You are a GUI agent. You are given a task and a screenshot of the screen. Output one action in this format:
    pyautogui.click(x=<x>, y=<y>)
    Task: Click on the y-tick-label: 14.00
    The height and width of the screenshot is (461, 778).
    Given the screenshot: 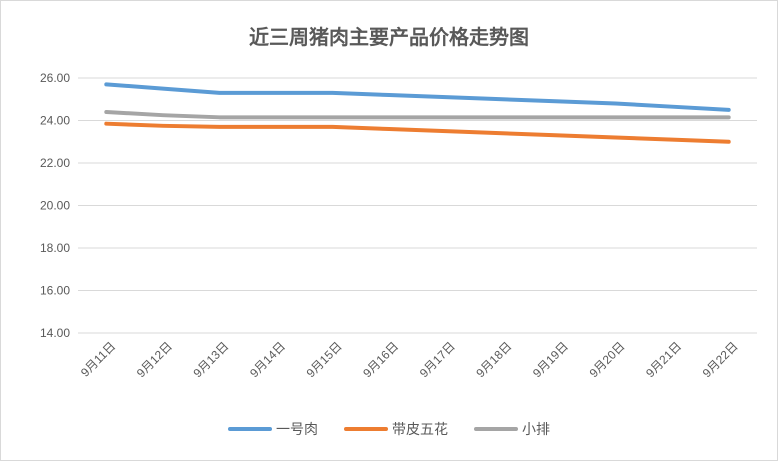 What is the action you would take?
    pyautogui.click(x=55, y=333)
    